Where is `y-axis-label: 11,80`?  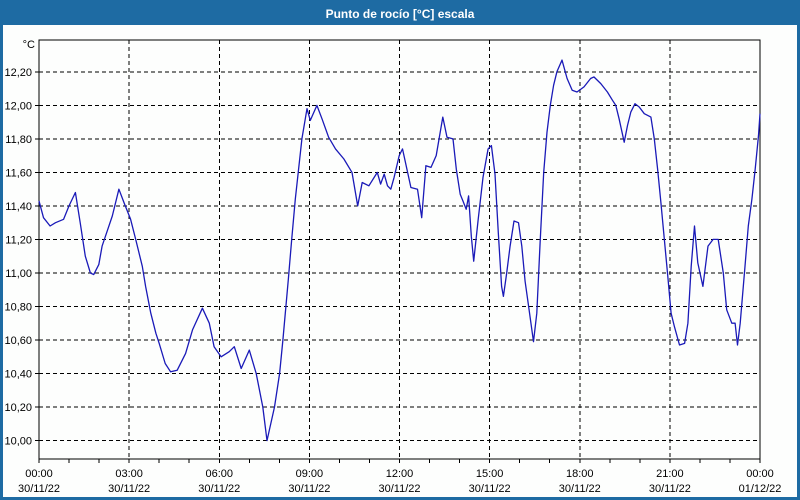
y-axis-label: 11,80 is located at coordinates (18, 140).